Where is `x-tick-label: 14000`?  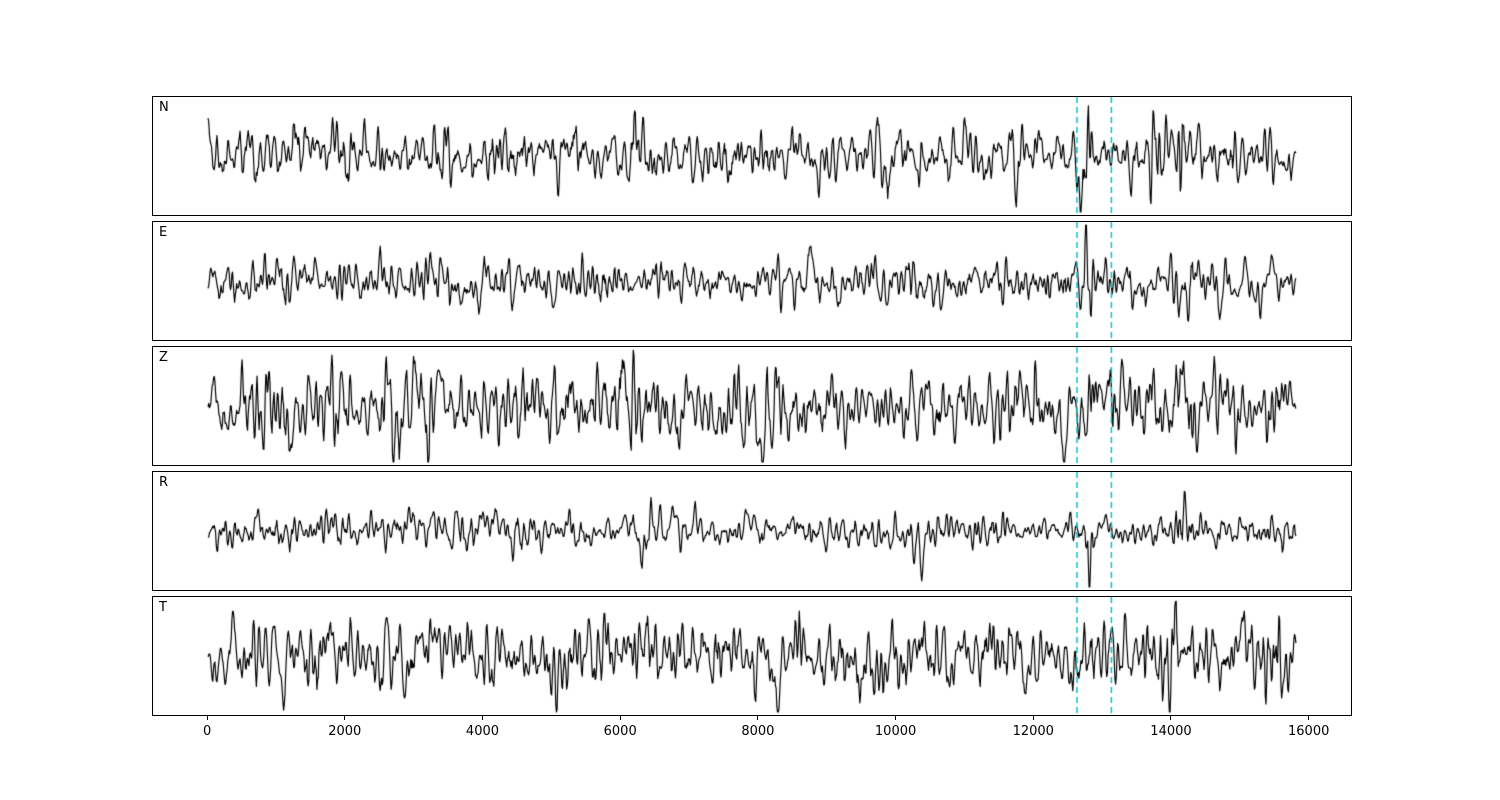 x-tick-label: 14000 is located at coordinates (1171, 731).